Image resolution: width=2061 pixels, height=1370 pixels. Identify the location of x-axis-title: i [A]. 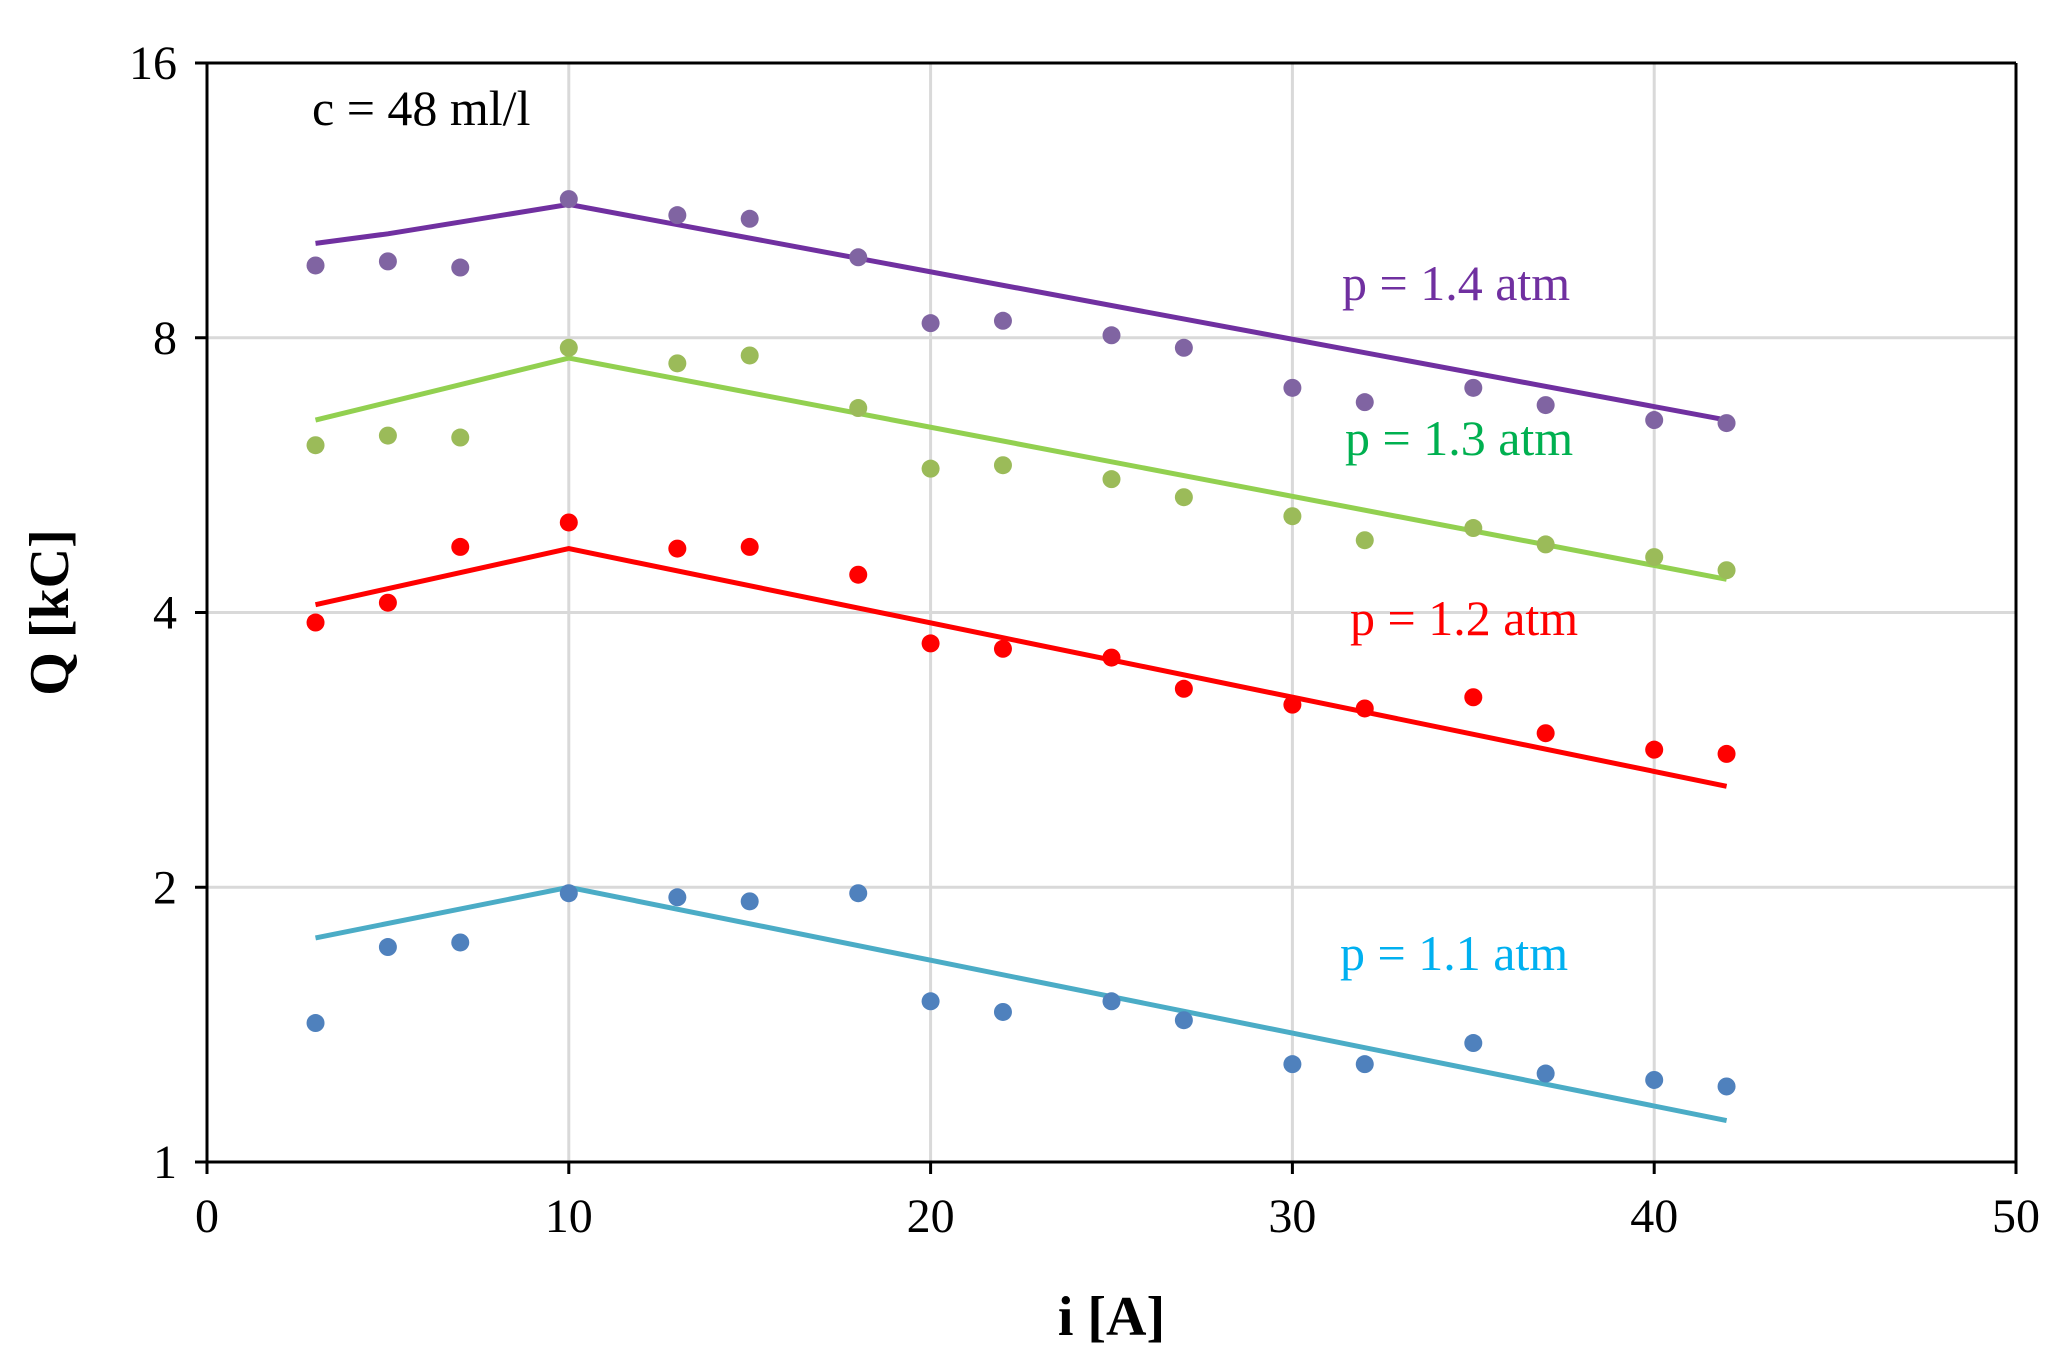
(1111, 1317).